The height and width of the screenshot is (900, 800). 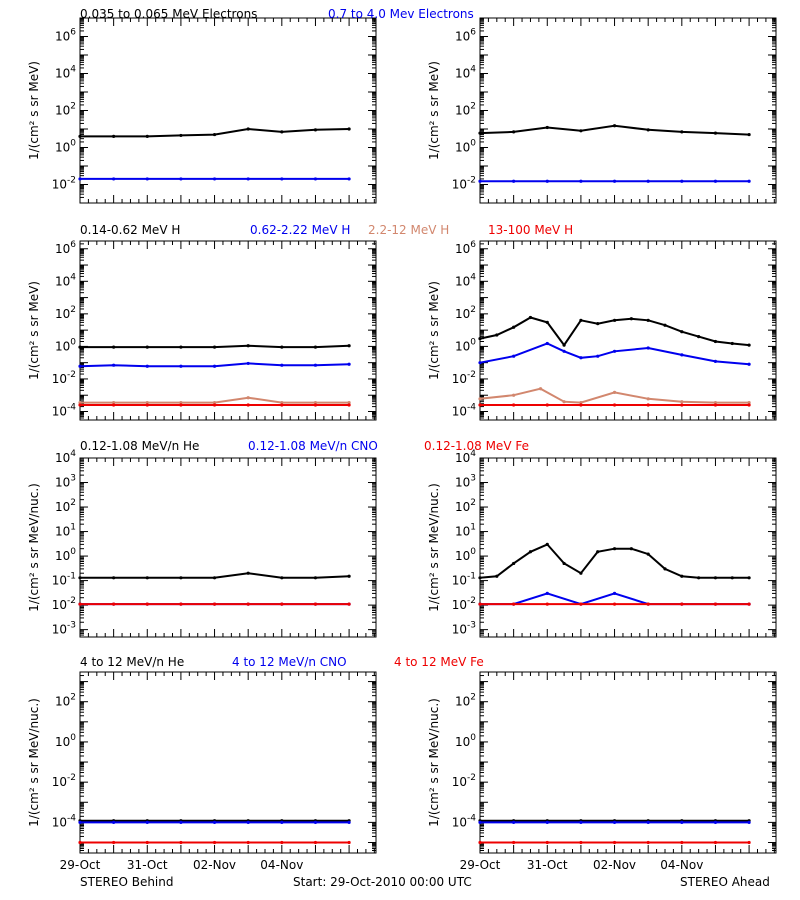 I want to click on x-tick-label: 29-Oct, so click(x=80, y=865).